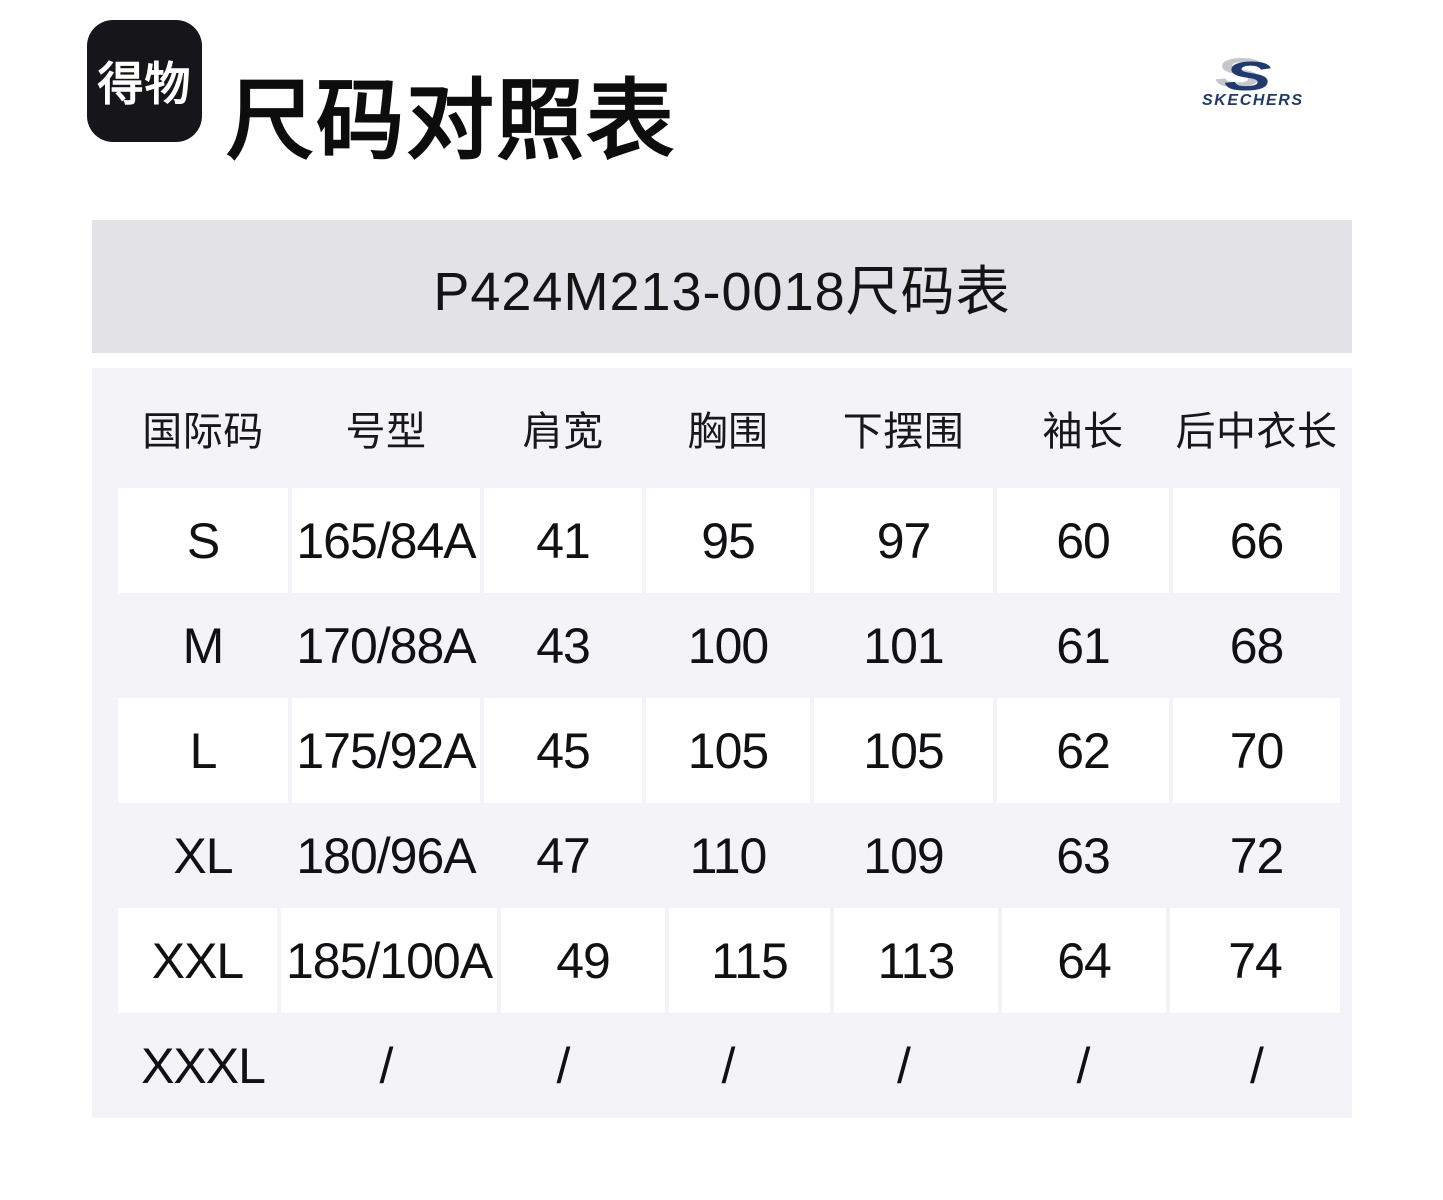 The image size is (1443, 1200). What do you see at coordinates (903, 540) in the screenshot?
I see `value-cell: 97` at bounding box center [903, 540].